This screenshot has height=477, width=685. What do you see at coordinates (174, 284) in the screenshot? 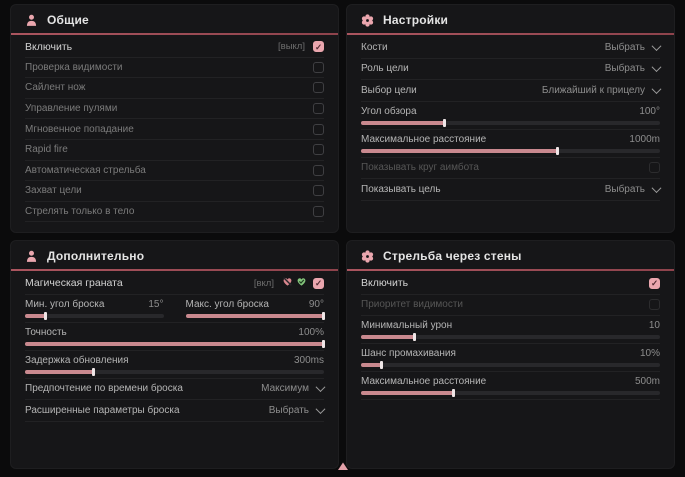
I see `row-toggle: Магическая граната [вкл]` at bounding box center [174, 284].